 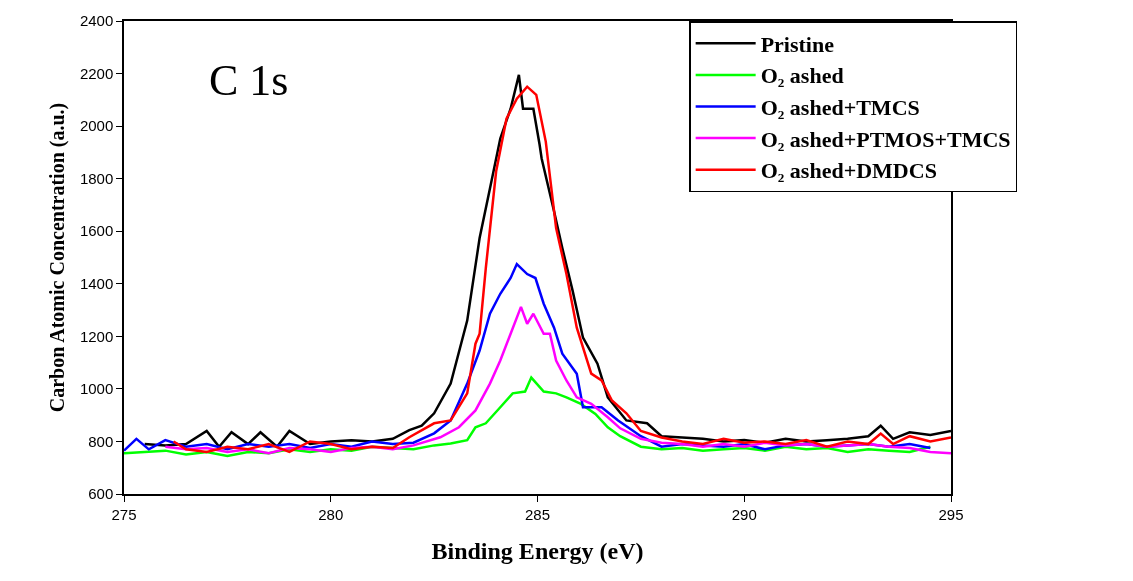 What do you see at coordinates (96, 21) in the screenshot?
I see `y-tick-label: 2400` at bounding box center [96, 21].